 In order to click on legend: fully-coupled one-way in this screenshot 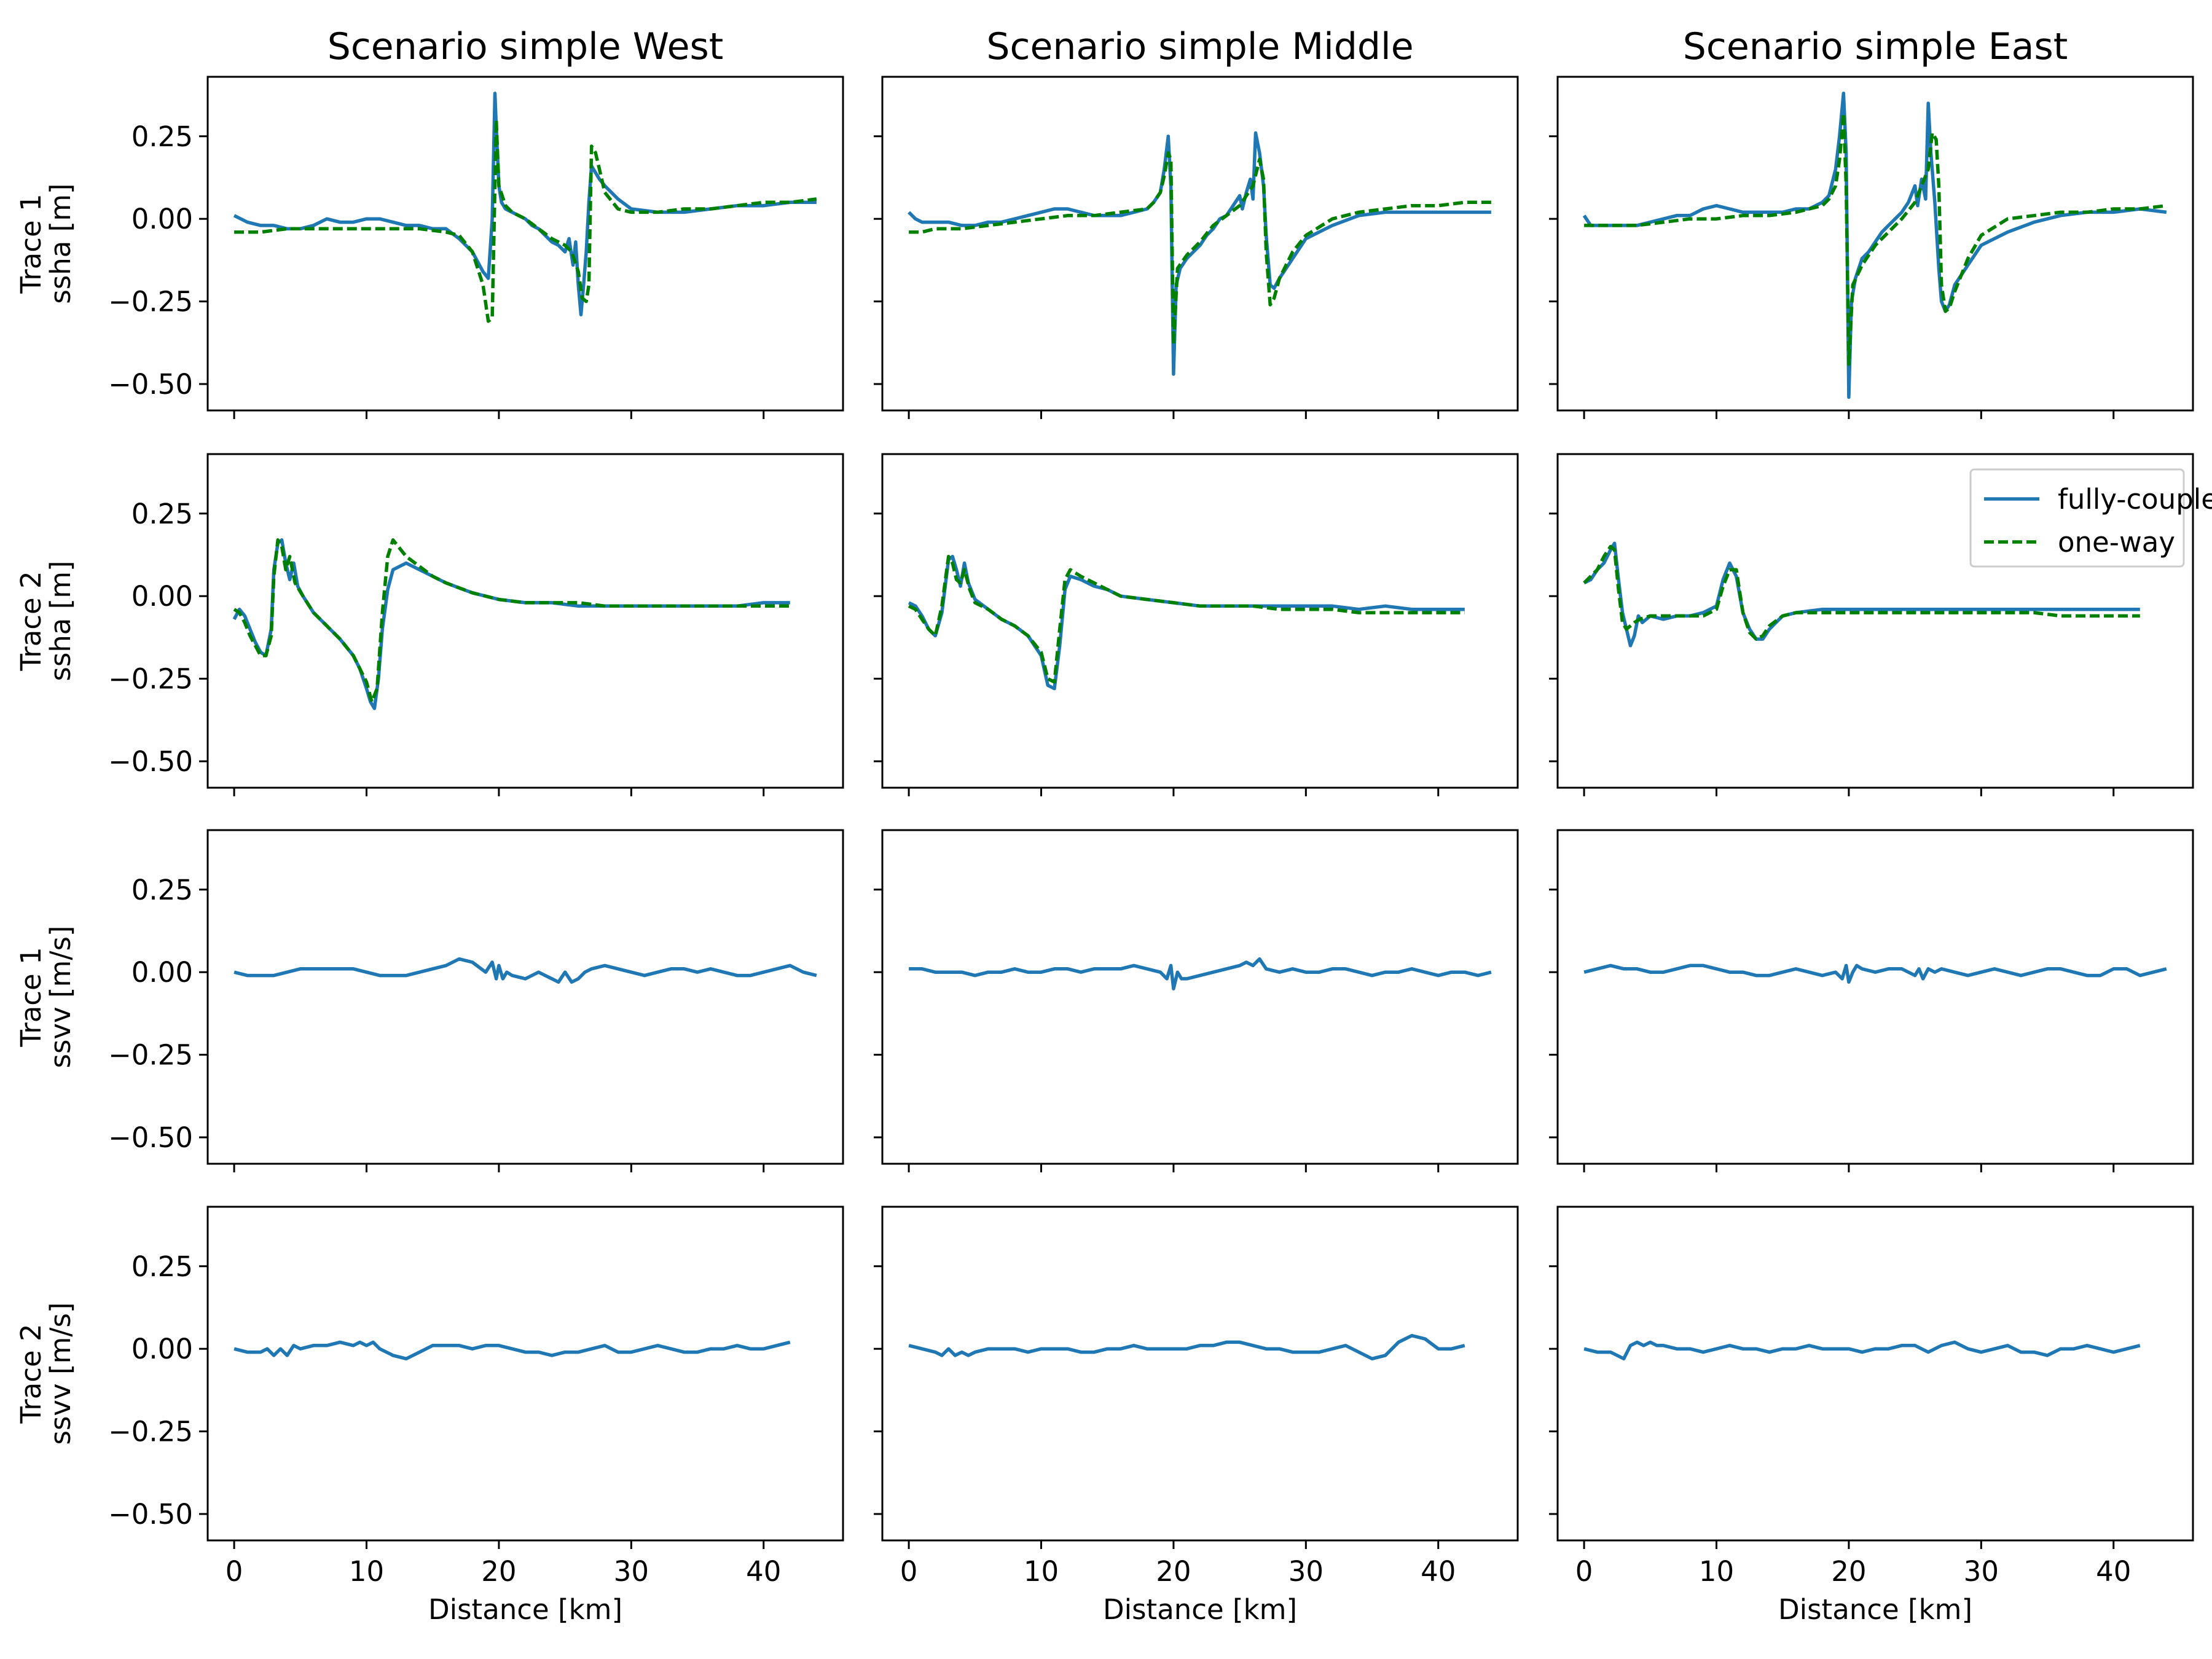, I will do `click(2090, 518)`.